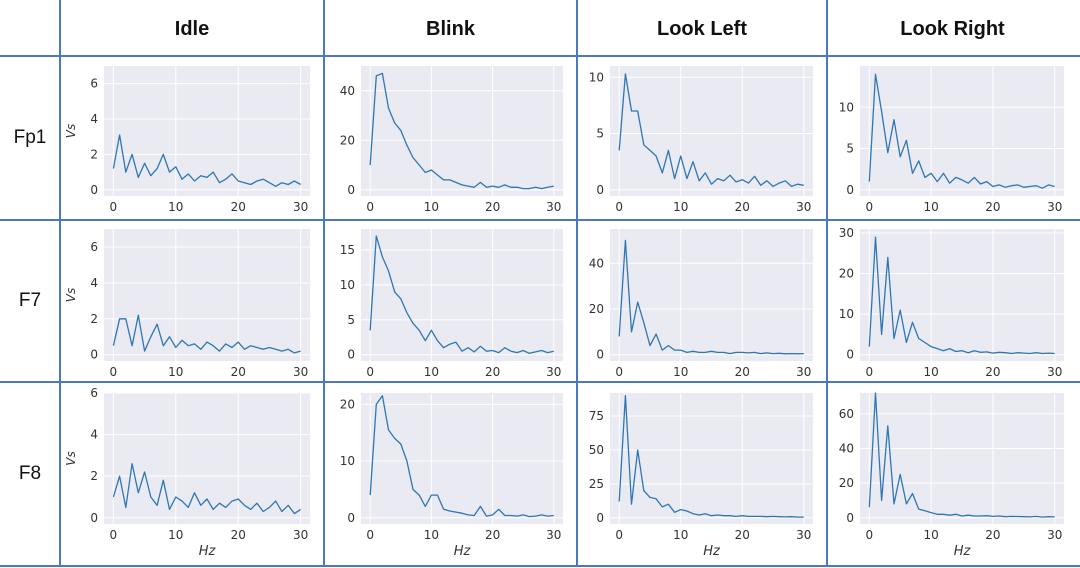  What do you see at coordinates (30, 300) in the screenshot?
I see `row-header: F7` at bounding box center [30, 300].